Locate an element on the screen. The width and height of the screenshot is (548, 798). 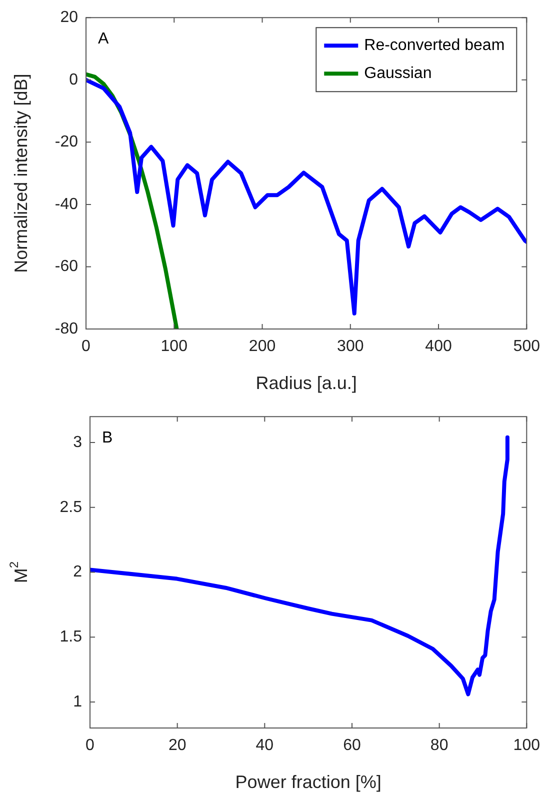
y-tick-label: 2.5 is located at coordinates (71, 507).